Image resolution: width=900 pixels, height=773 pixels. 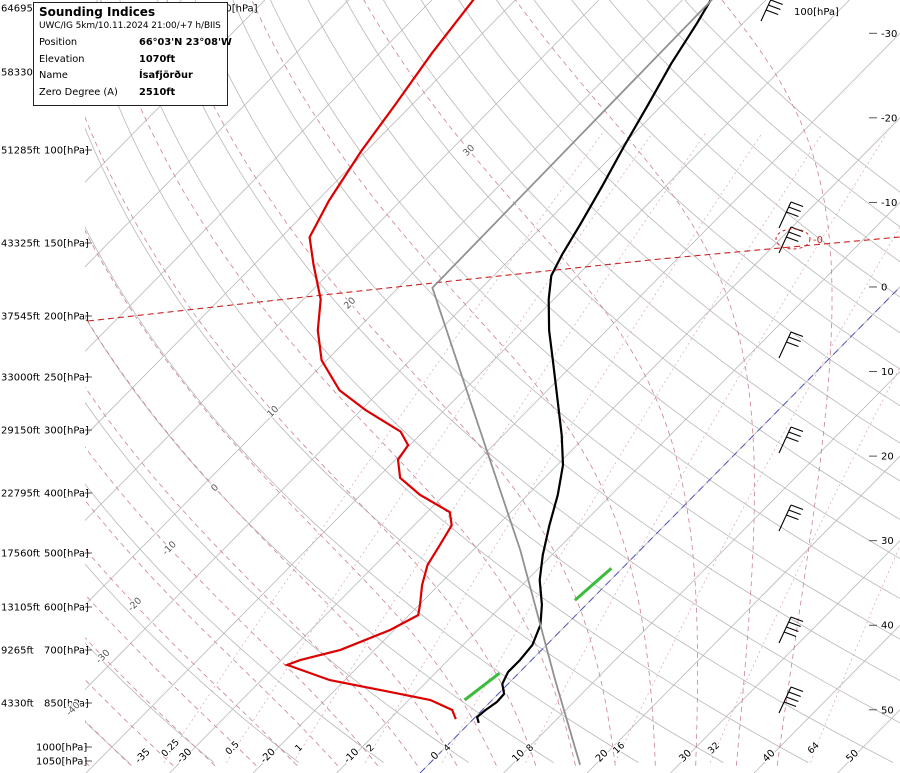 What do you see at coordinates (58, 42) in the screenshot?
I see `info-row-label: Position` at bounding box center [58, 42].